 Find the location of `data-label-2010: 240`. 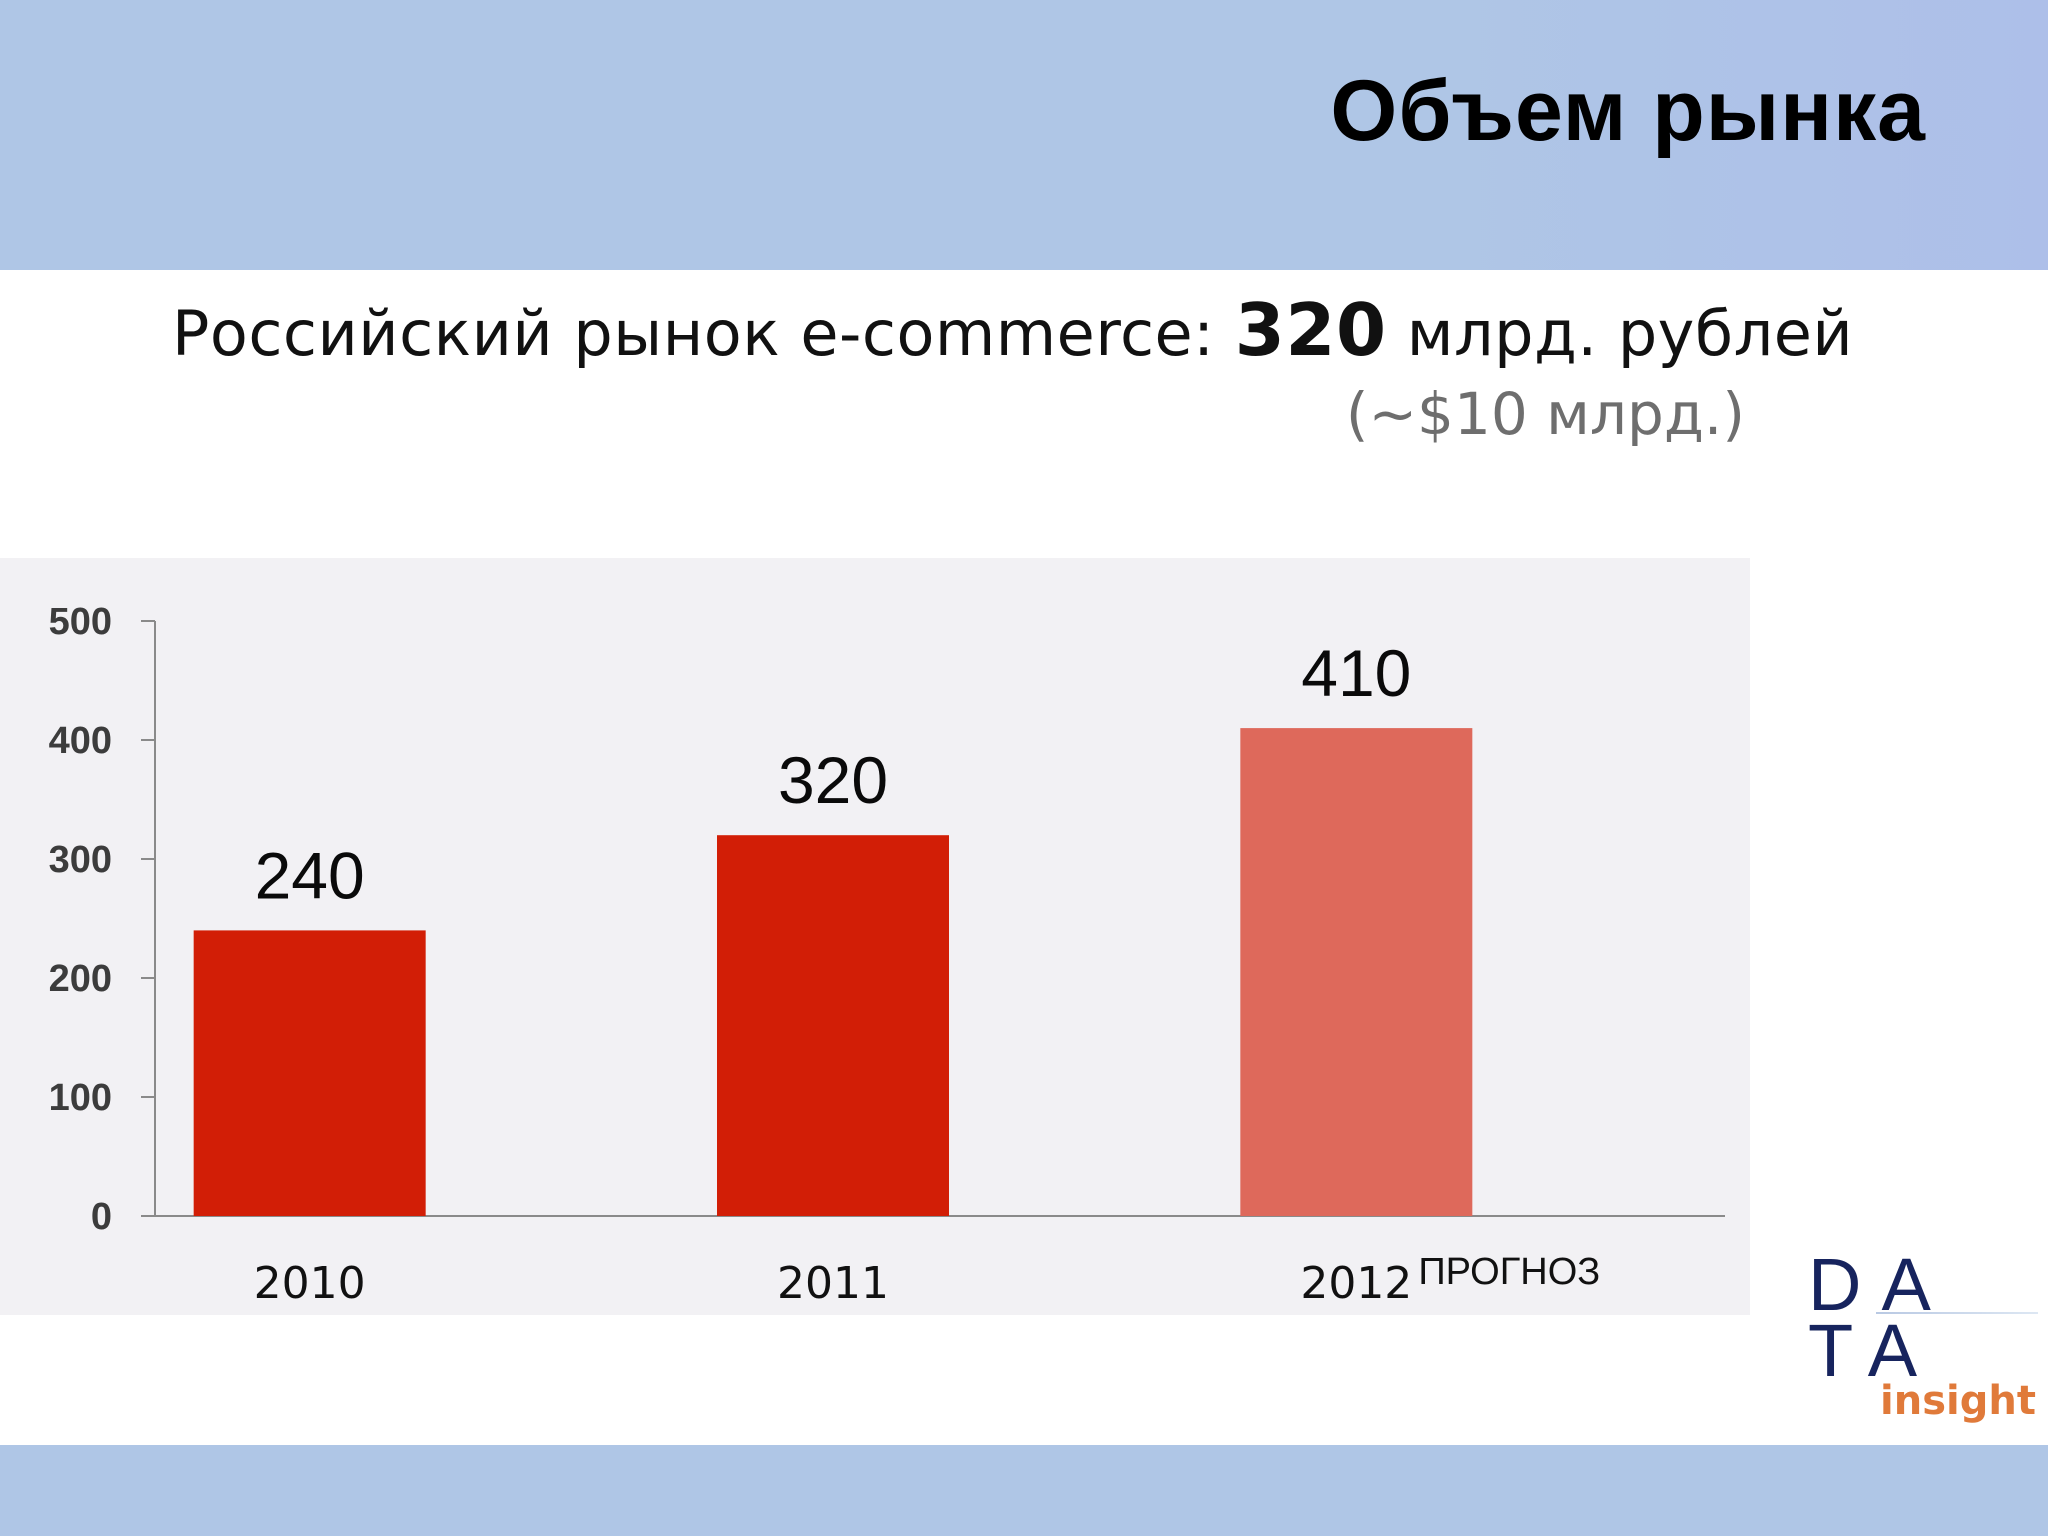

data-label-2010: 240 is located at coordinates (310, 875).